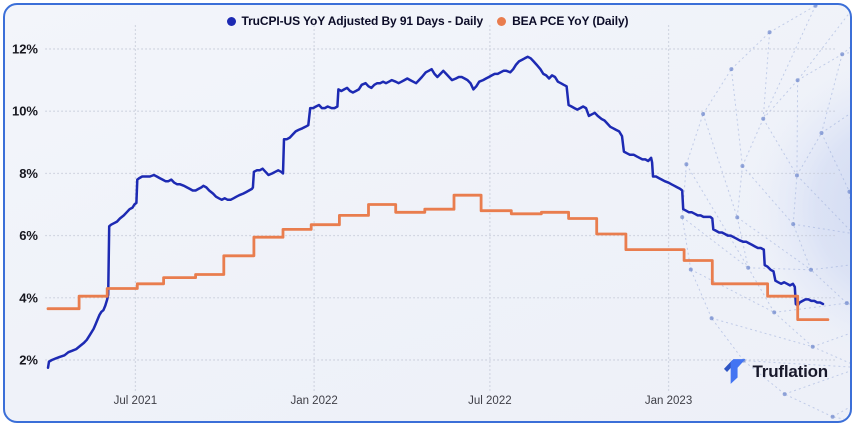 This screenshot has width=855, height=426. I want to click on legend-label-bea: BEA PCE YoY (Daily), so click(570, 21).